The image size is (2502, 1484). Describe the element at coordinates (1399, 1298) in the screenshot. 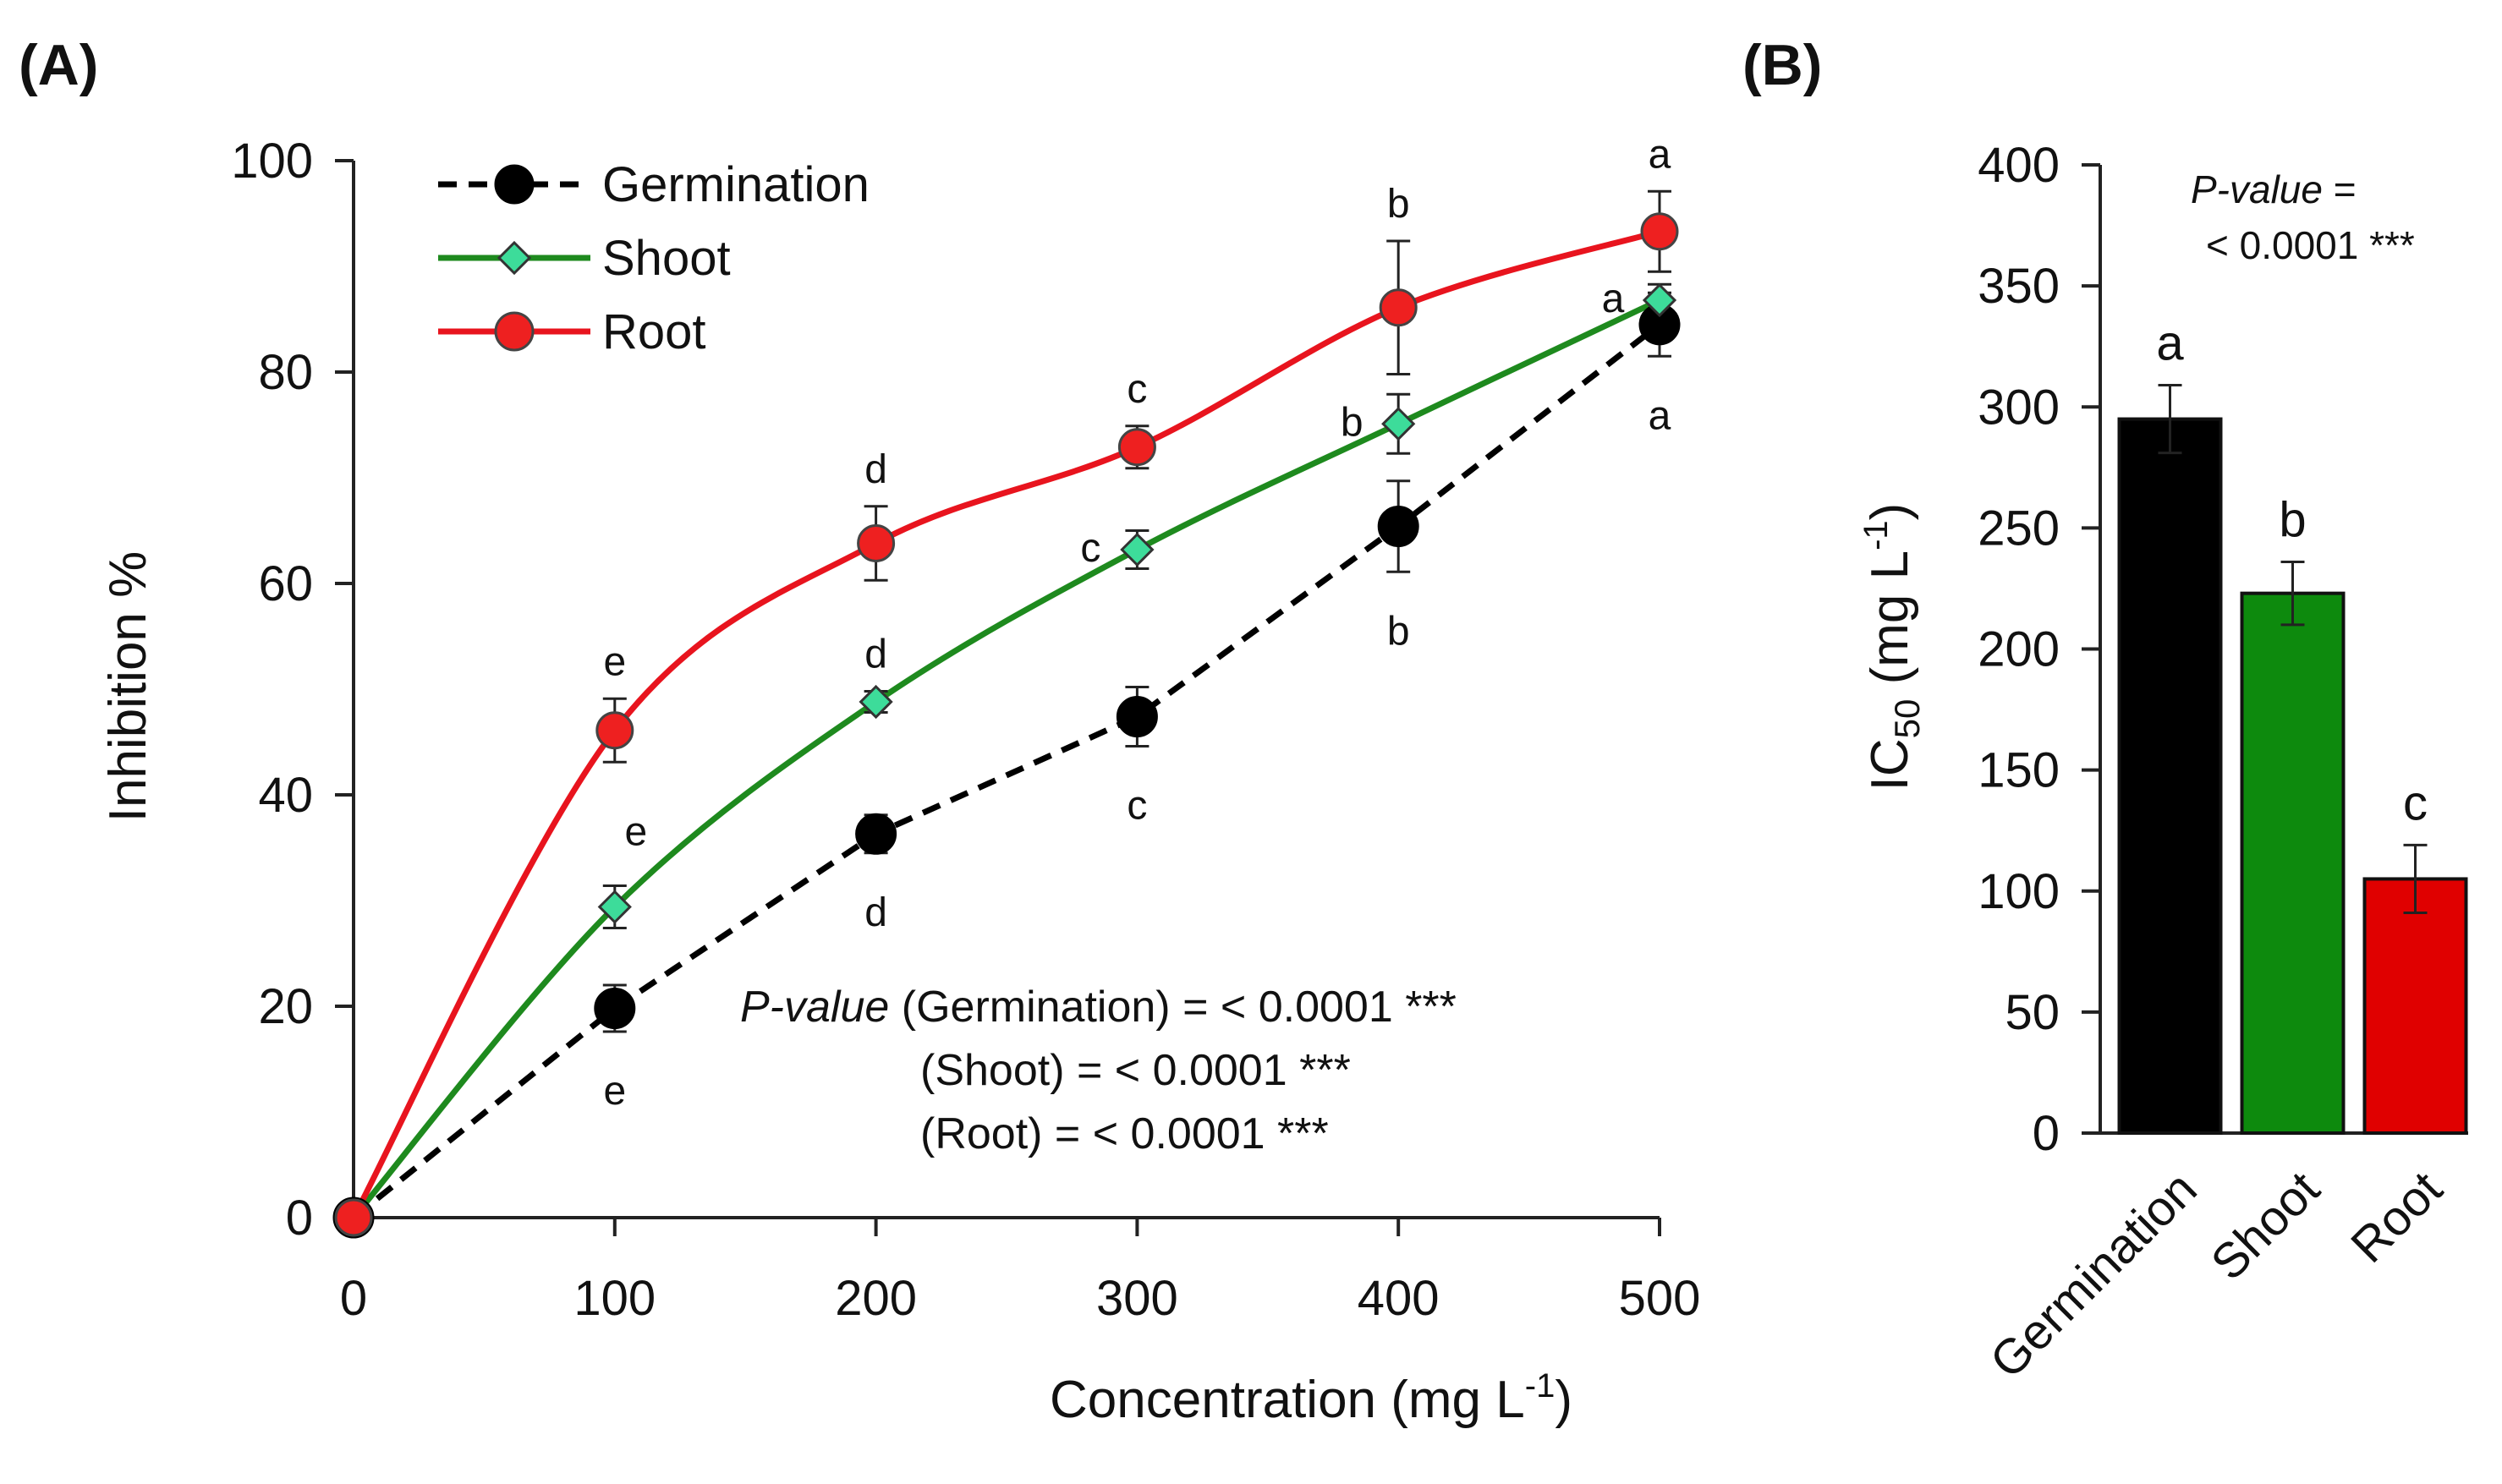

I see `x-tick-label: 400` at that location.